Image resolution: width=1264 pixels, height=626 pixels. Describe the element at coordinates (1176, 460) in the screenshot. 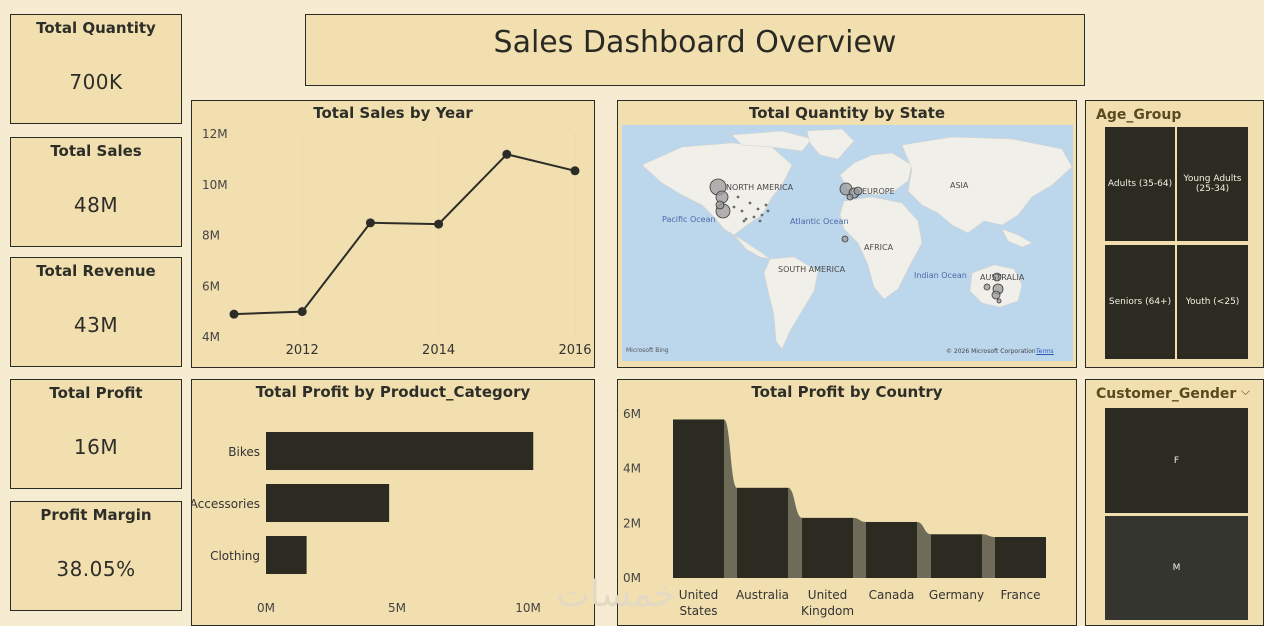

I see `gender-tile-f: F` at that location.